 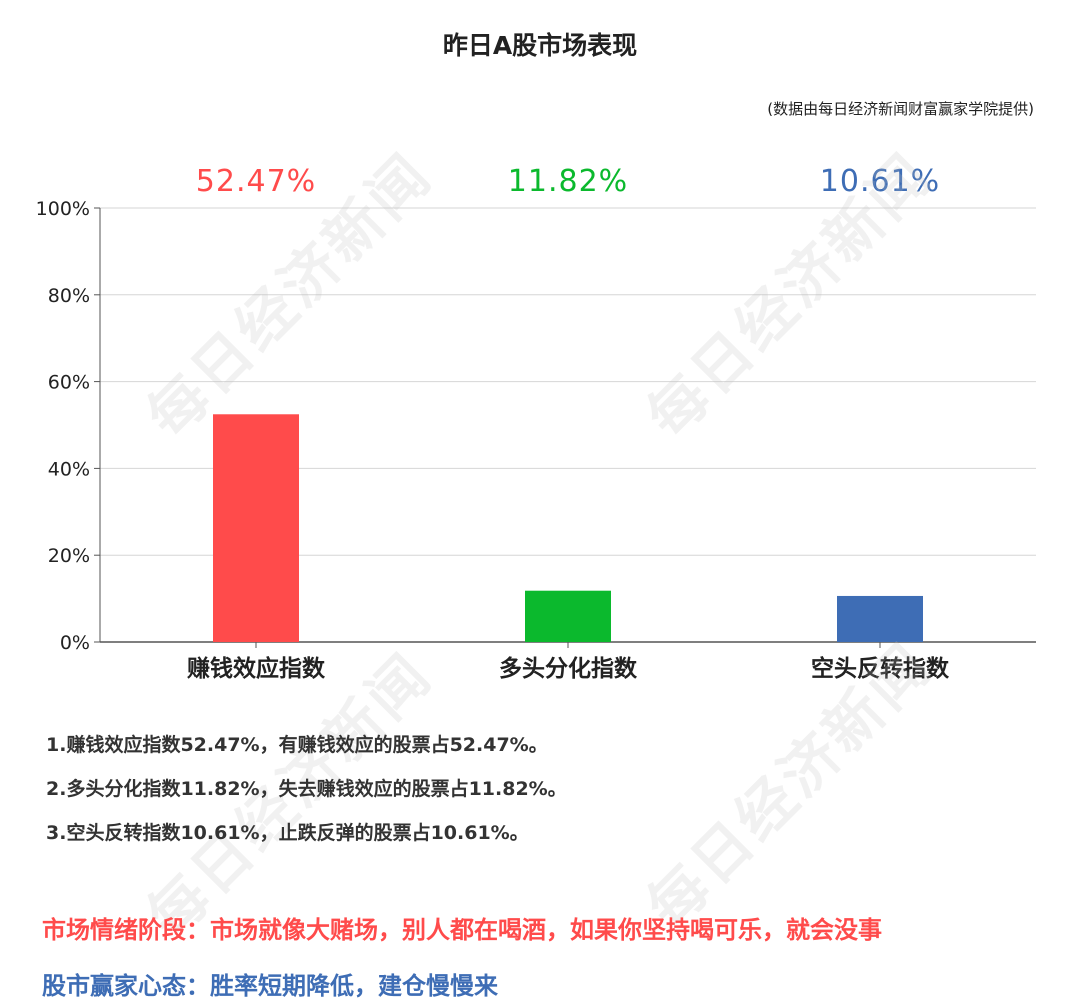 What do you see at coordinates (256, 668) in the screenshot?
I see `x-category-label: 赚钱效应指数` at bounding box center [256, 668].